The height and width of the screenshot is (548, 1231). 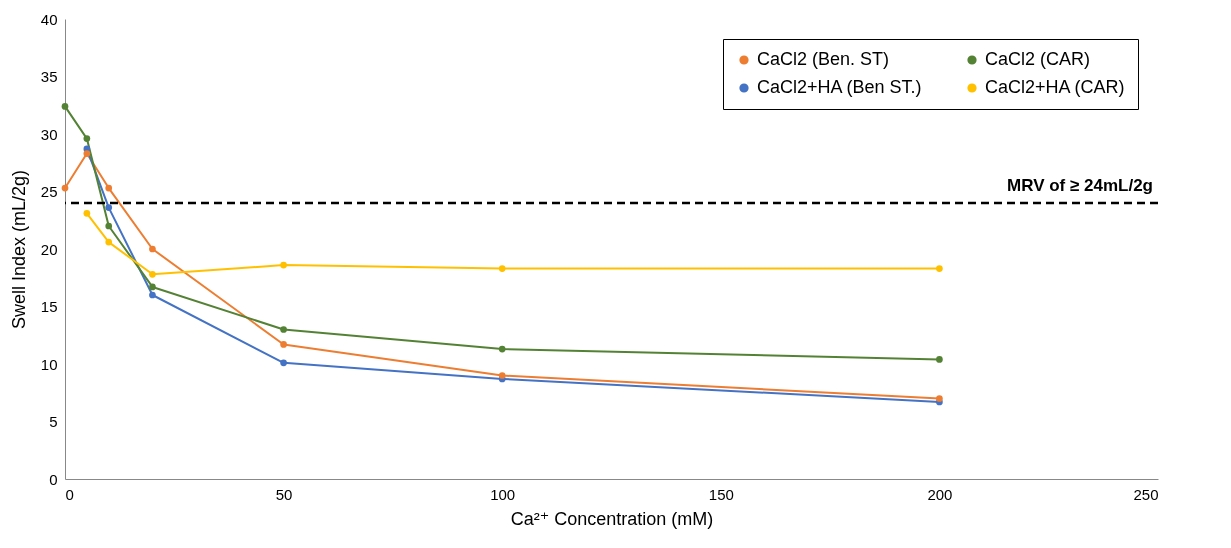 I want to click on y-tick-label: 20, so click(x=49, y=249).